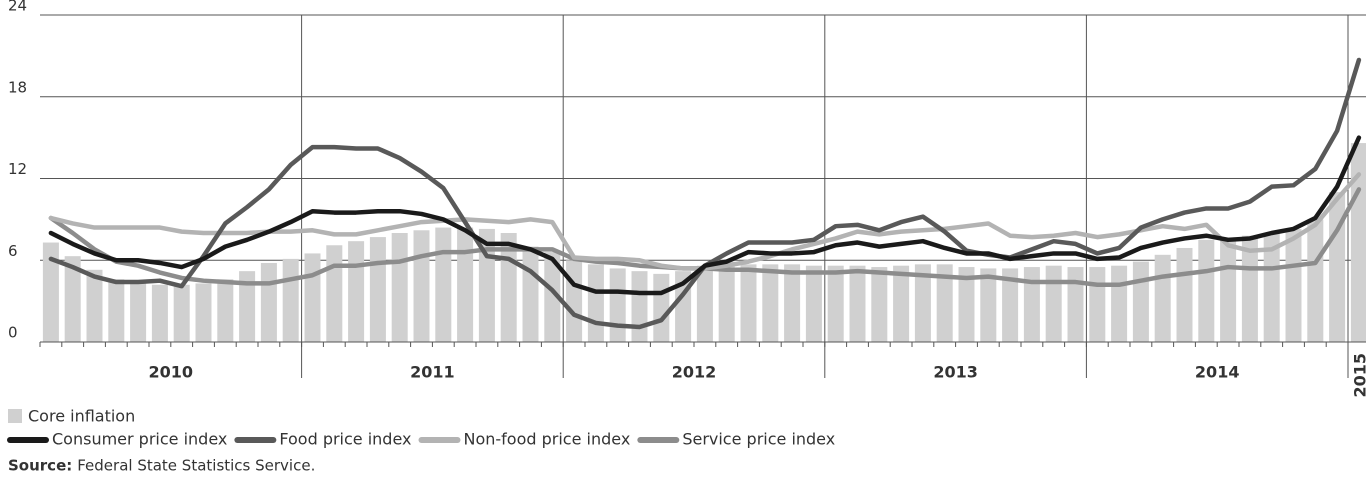 This screenshot has height=477, width=1366. Describe the element at coordinates (547, 439) in the screenshot. I see `legend-label: Non-food price index` at that location.